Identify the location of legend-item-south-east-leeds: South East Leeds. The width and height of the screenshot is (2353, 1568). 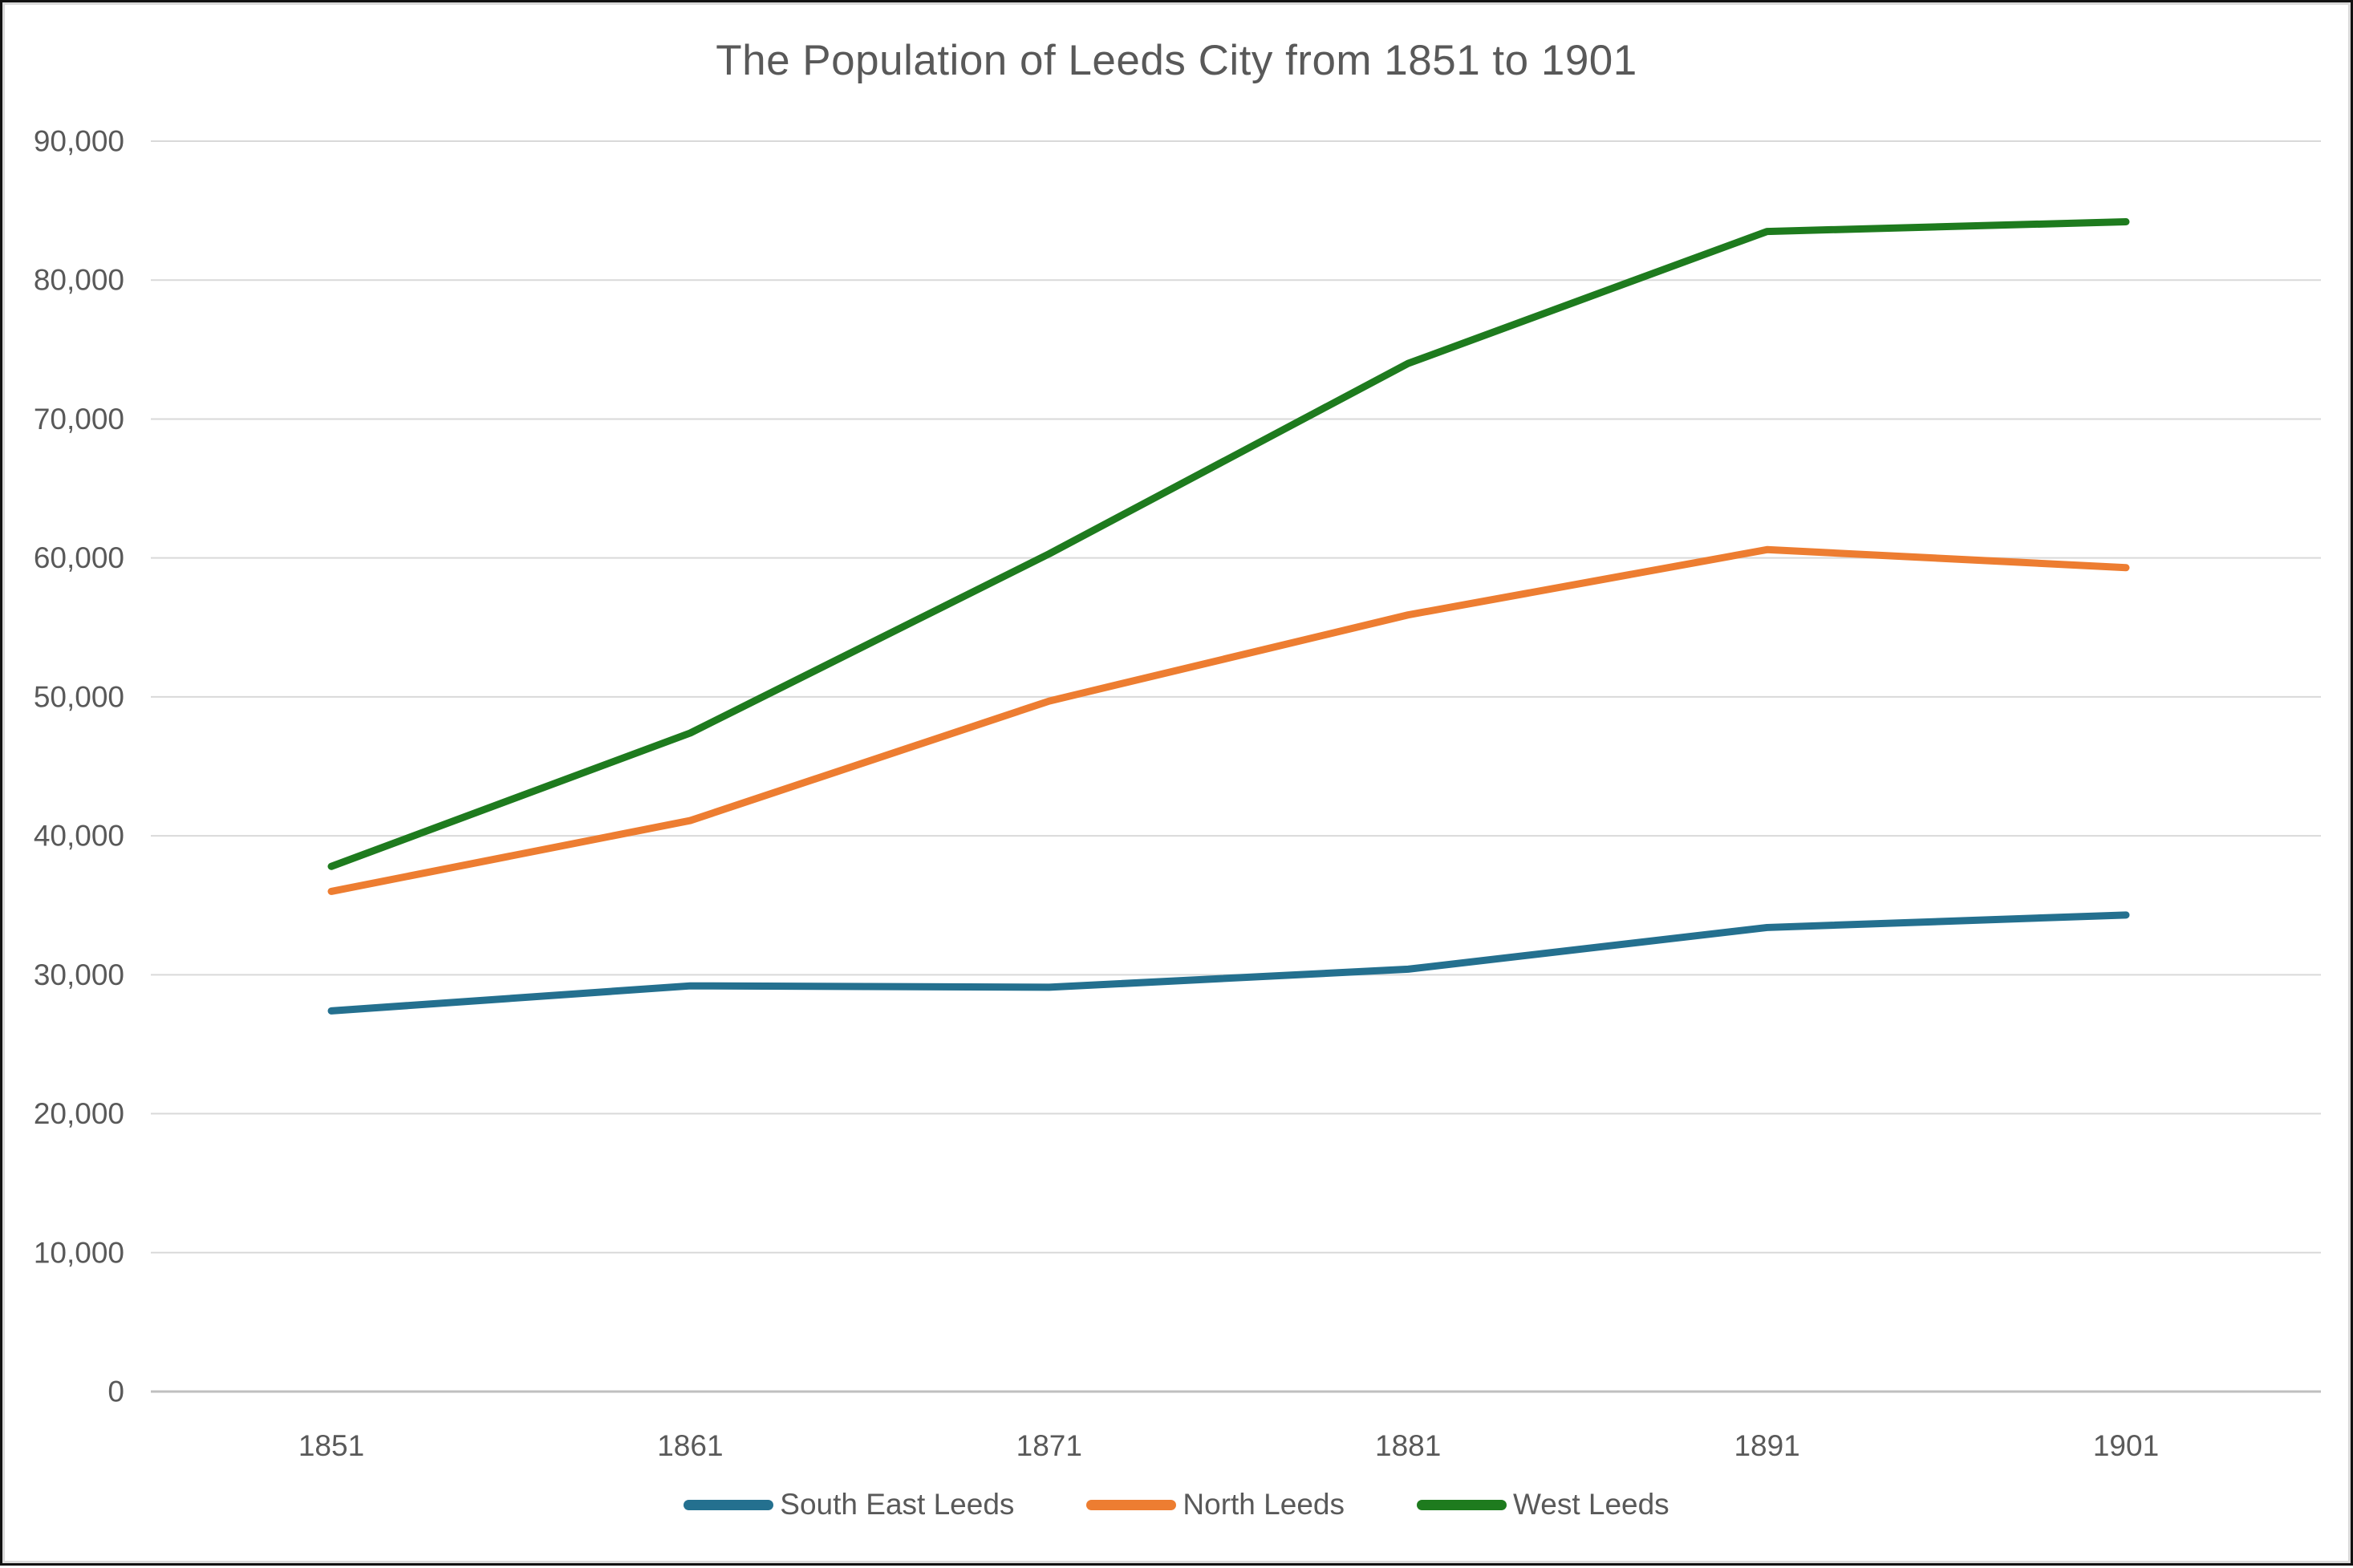
(849, 1504).